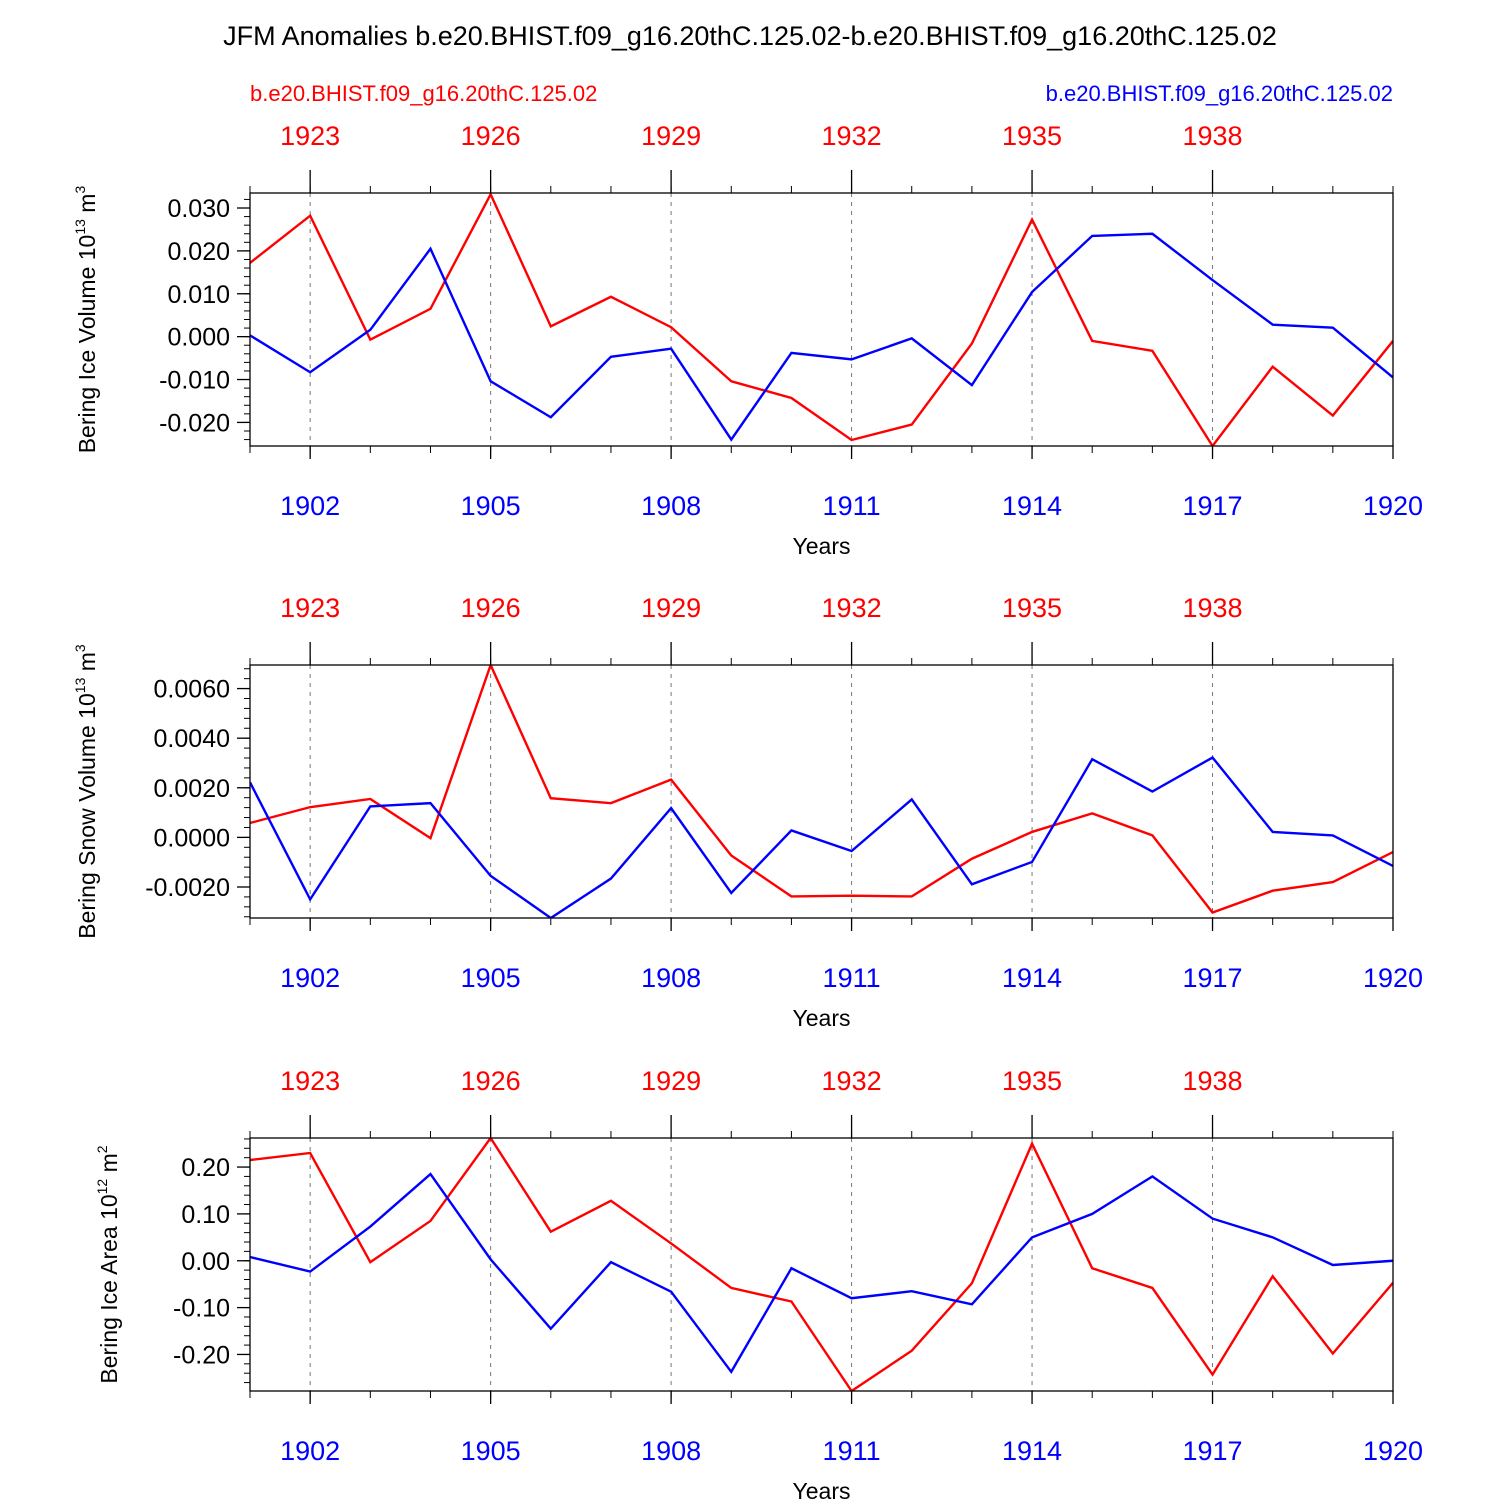  What do you see at coordinates (192, 789) in the screenshot?
I see `y-tick-label: 0.0020` at bounding box center [192, 789].